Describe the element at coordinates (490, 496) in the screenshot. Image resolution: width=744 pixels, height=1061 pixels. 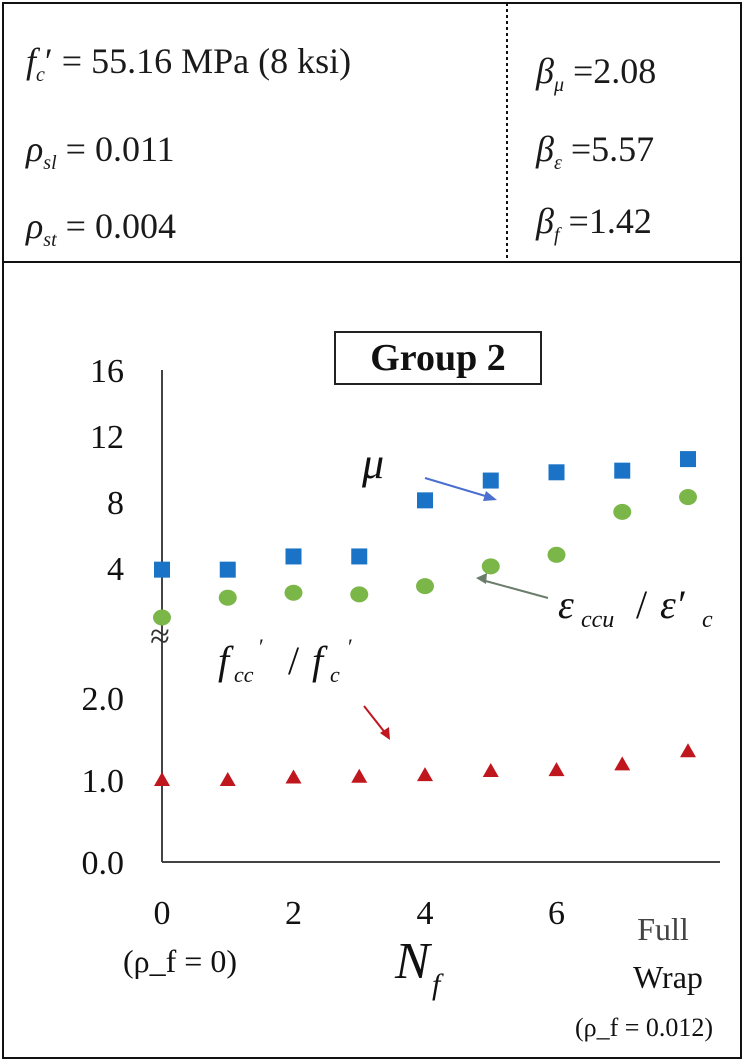
I see `arrow-mu-head` at that location.